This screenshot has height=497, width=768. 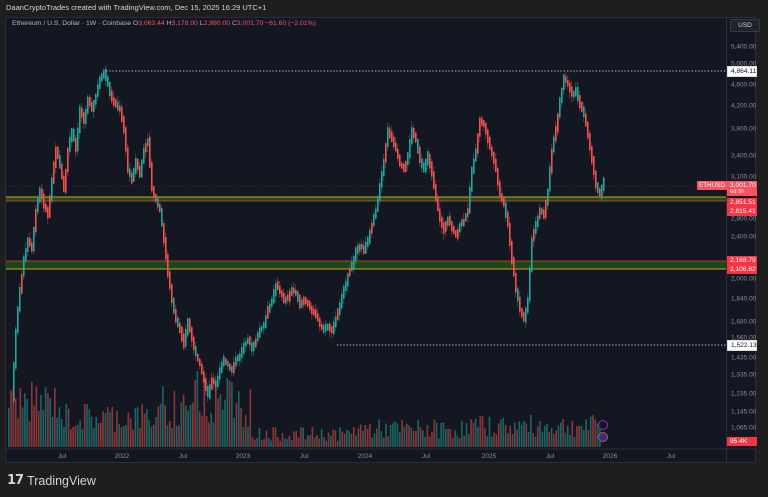 I want to click on price-tick-label: 4,600.00, so click(x=744, y=85).